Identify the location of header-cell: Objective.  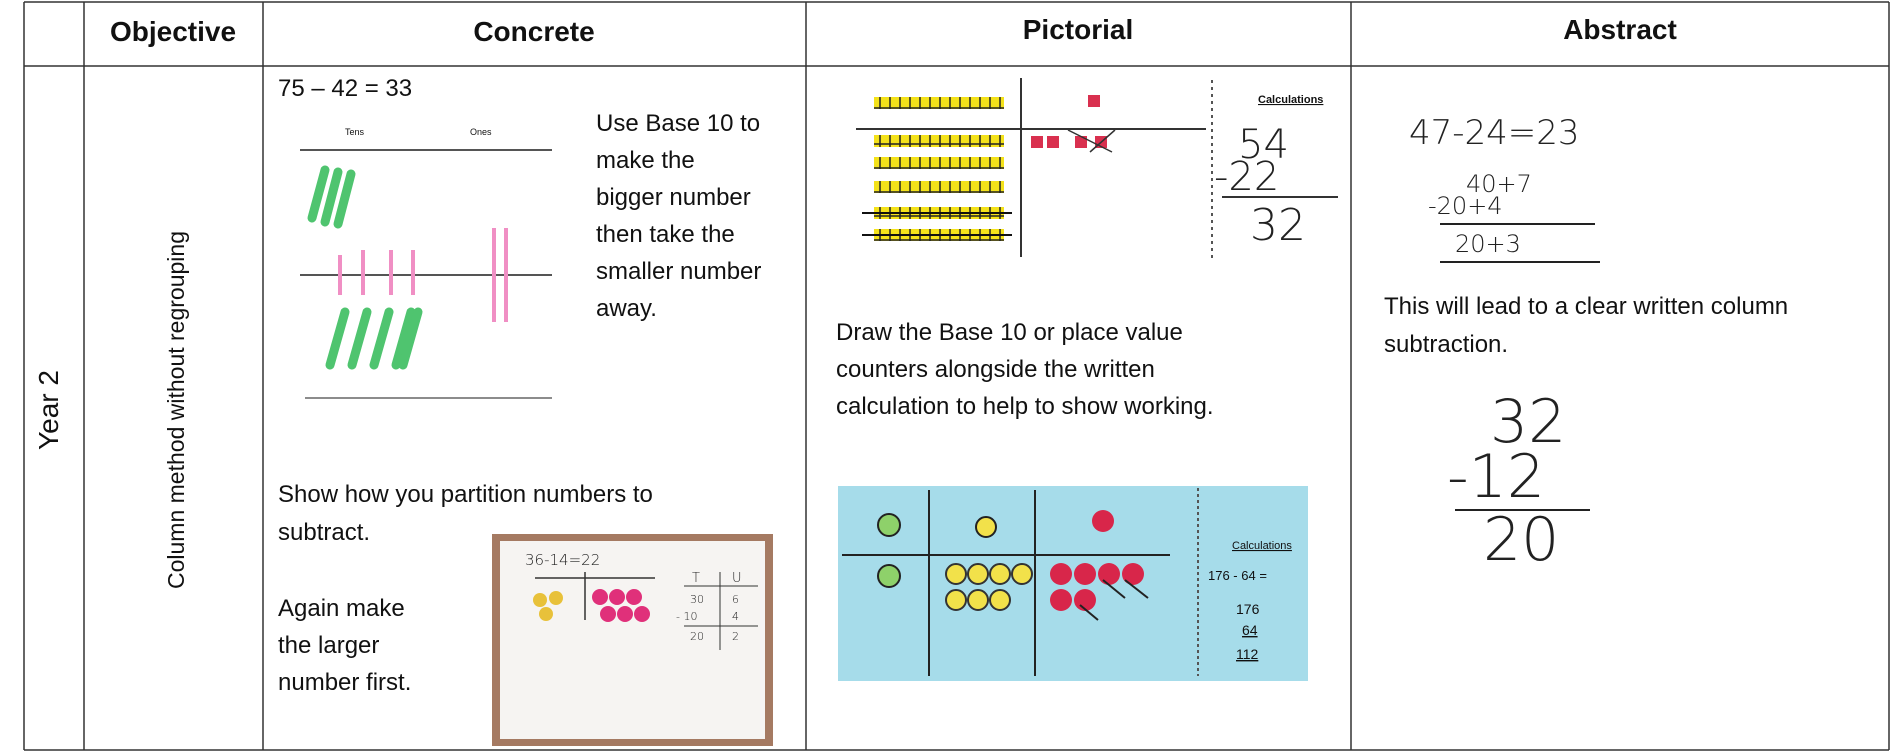
(173, 31).